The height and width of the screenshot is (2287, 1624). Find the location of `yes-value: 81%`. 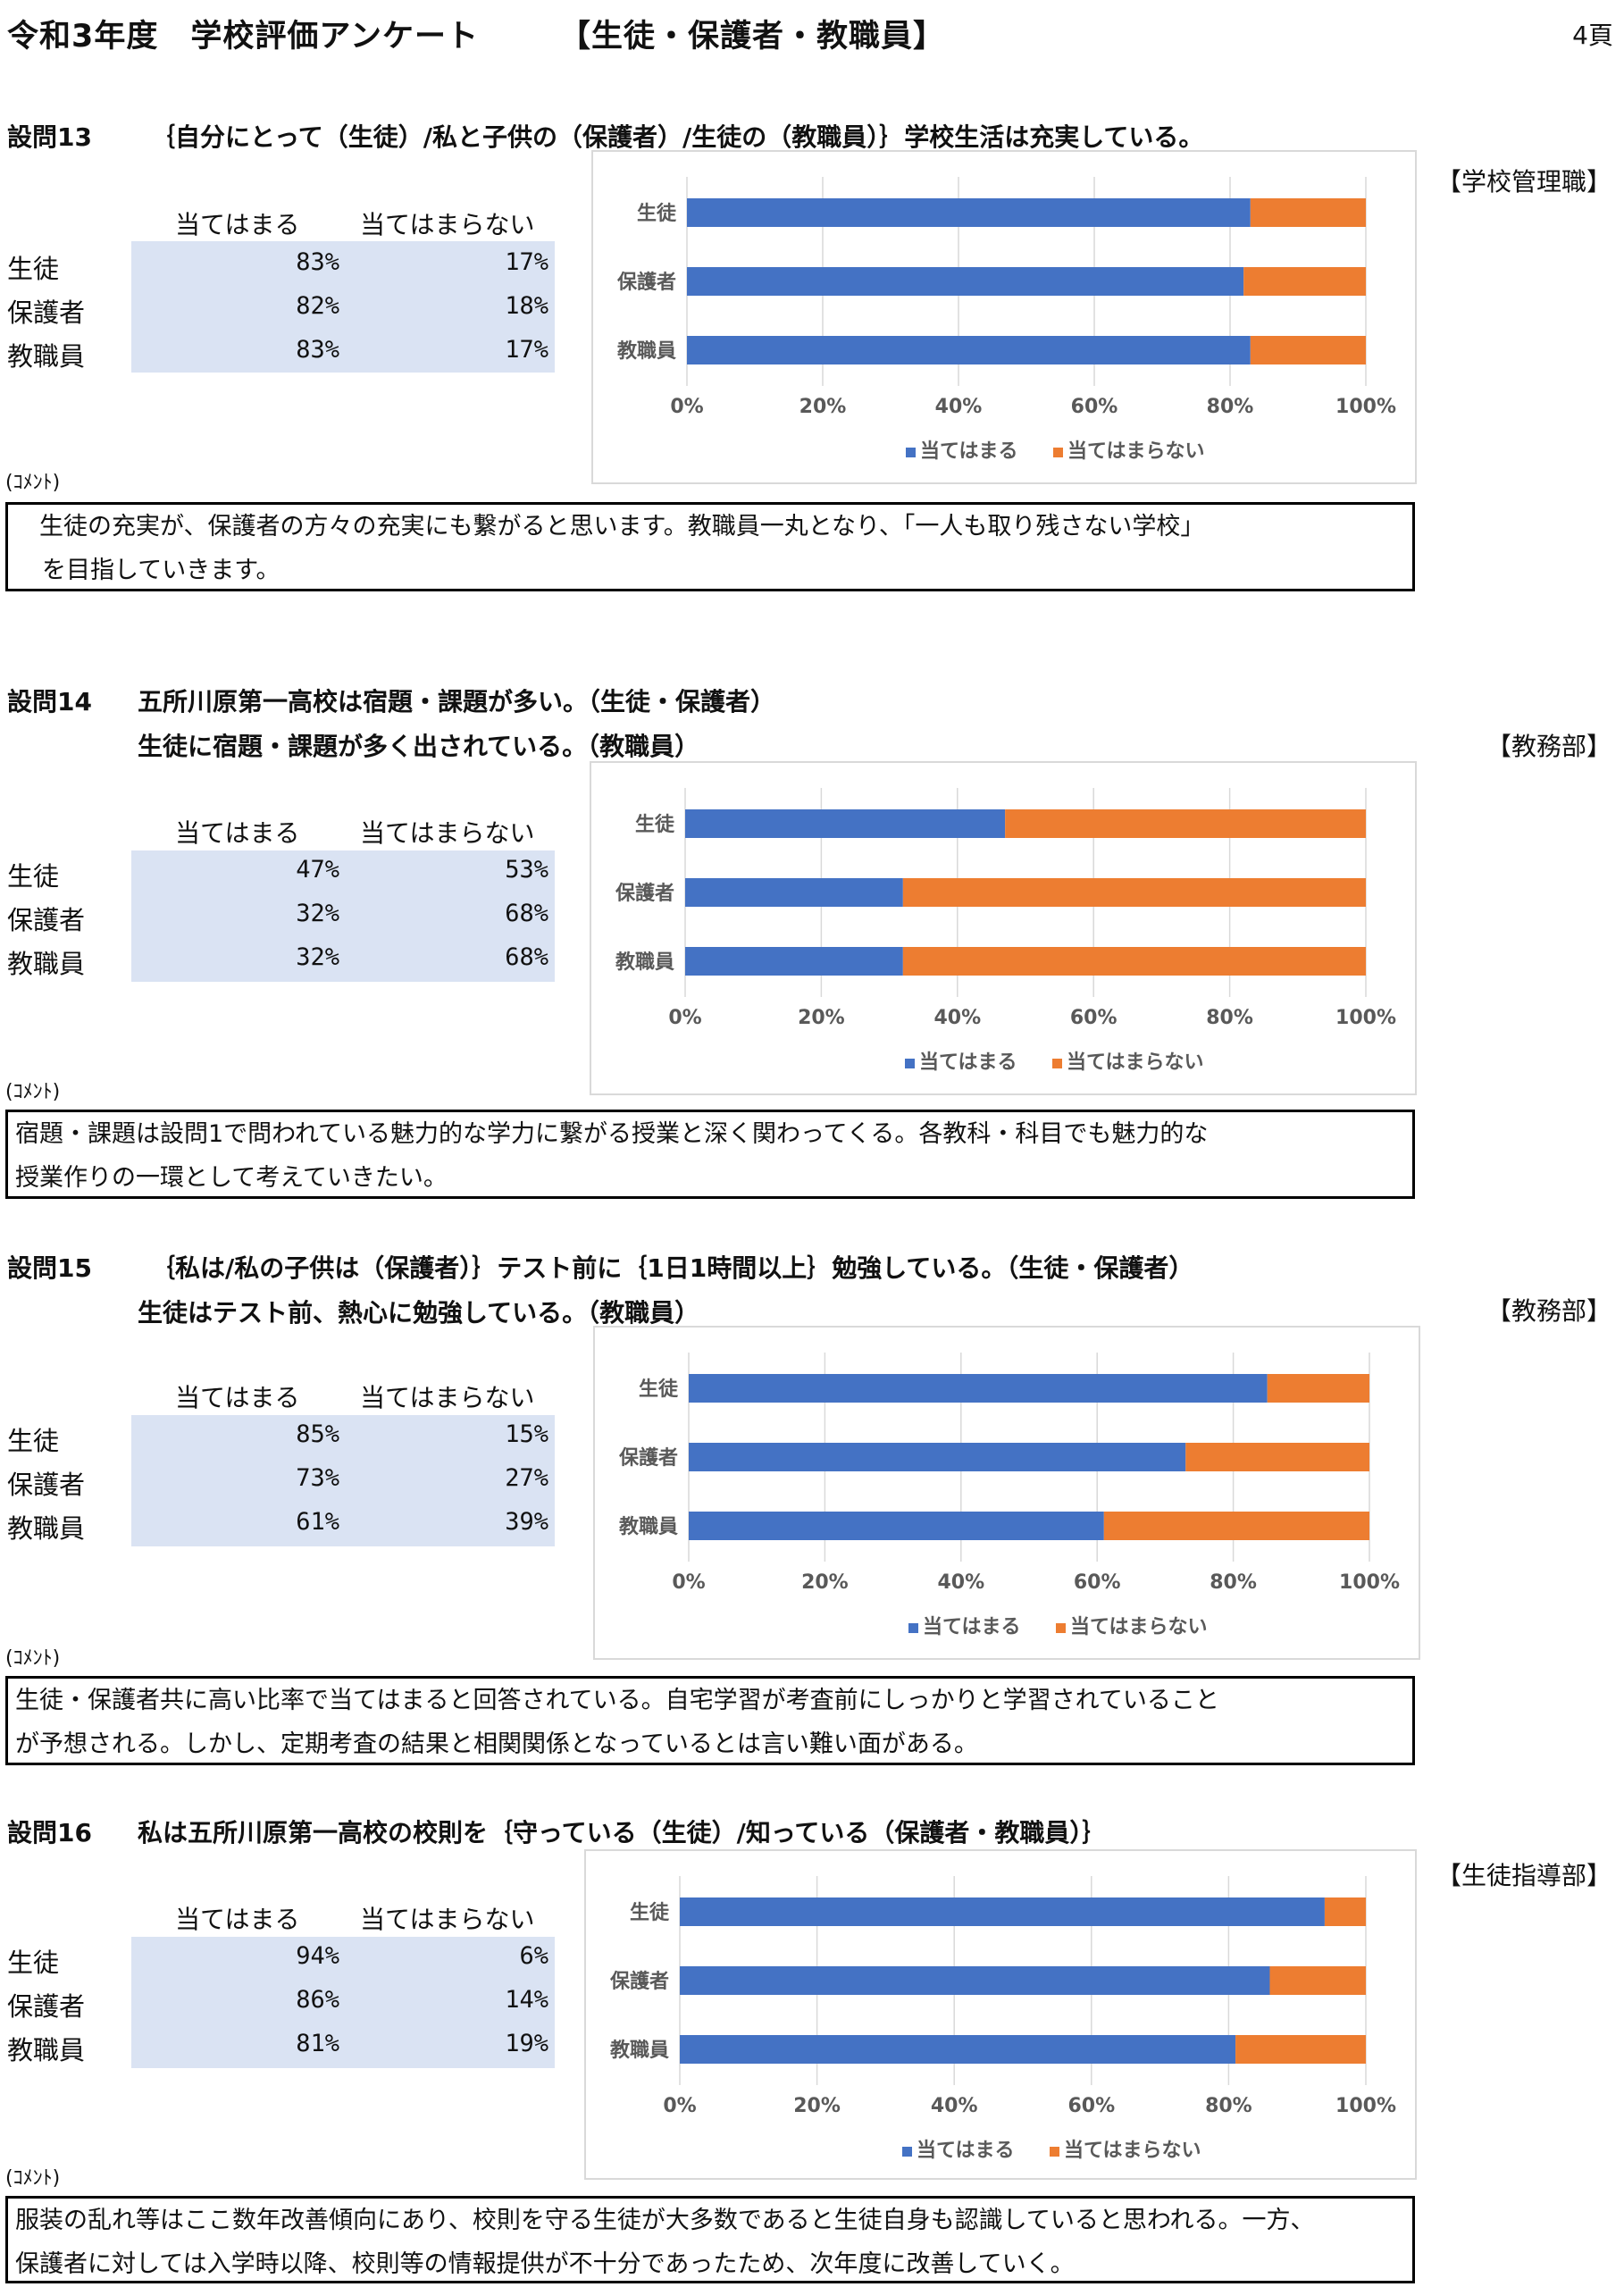

yes-value: 81% is located at coordinates (318, 2043).